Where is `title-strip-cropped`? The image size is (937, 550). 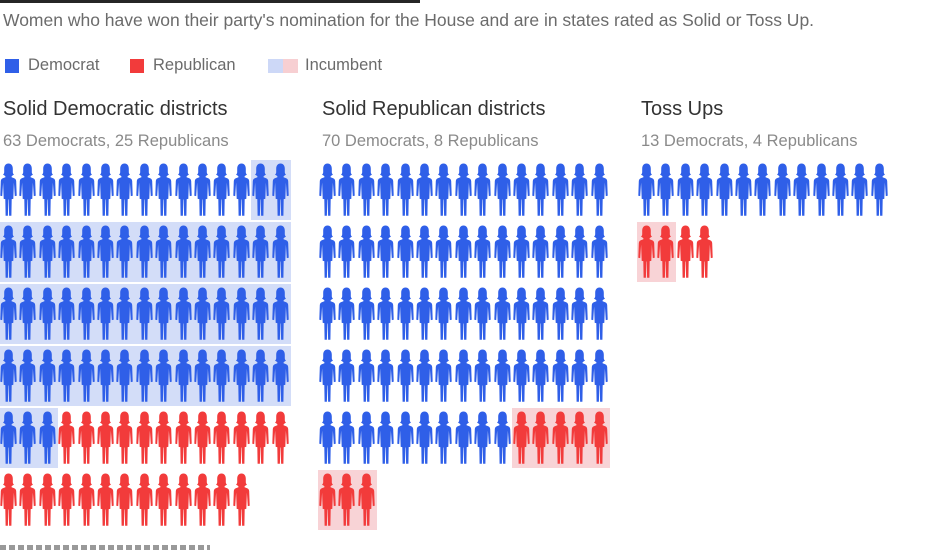
title-strip-cropped is located at coordinates (210, 1).